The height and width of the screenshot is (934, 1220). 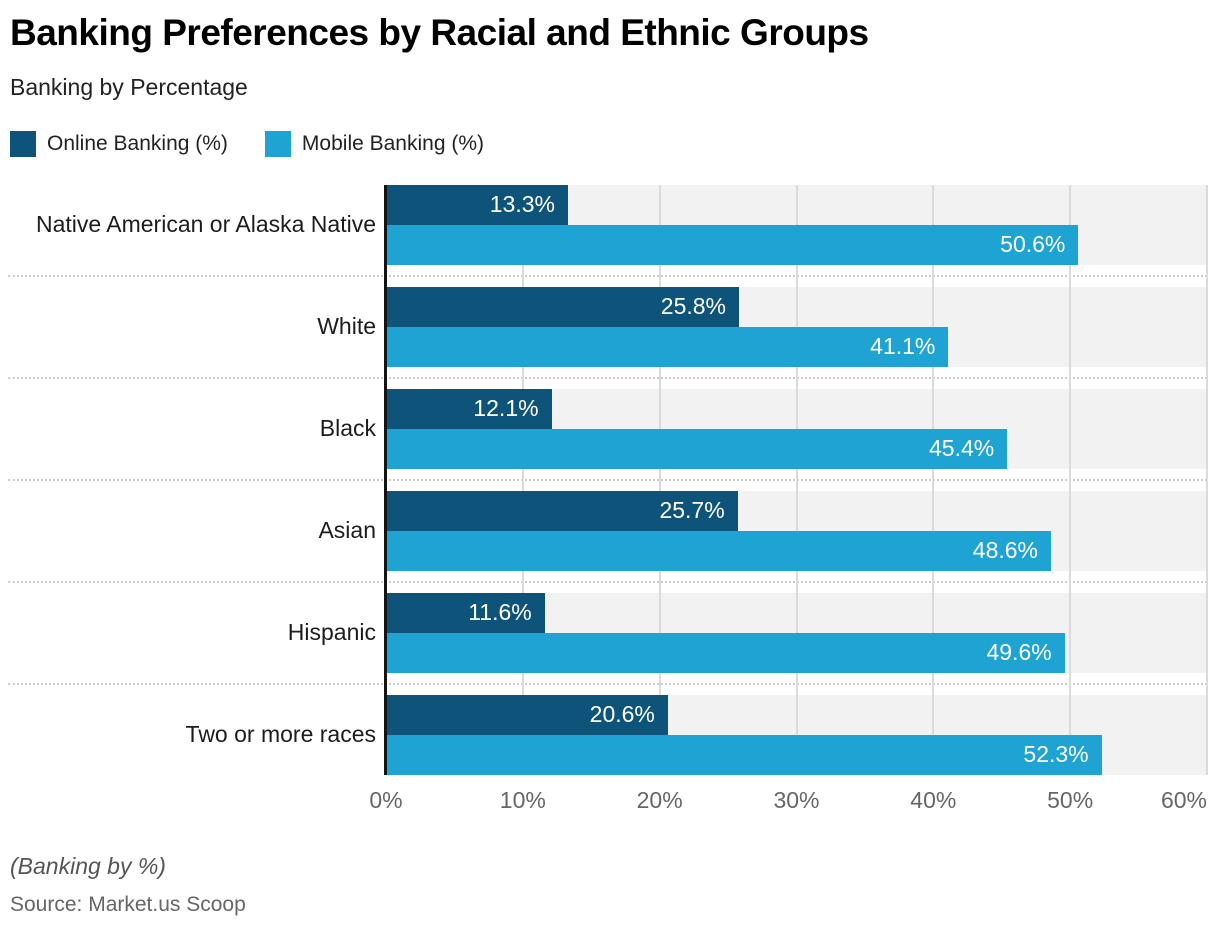 What do you see at coordinates (563, 306) in the screenshot?
I see `online-bar: 25.8%` at bounding box center [563, 306].